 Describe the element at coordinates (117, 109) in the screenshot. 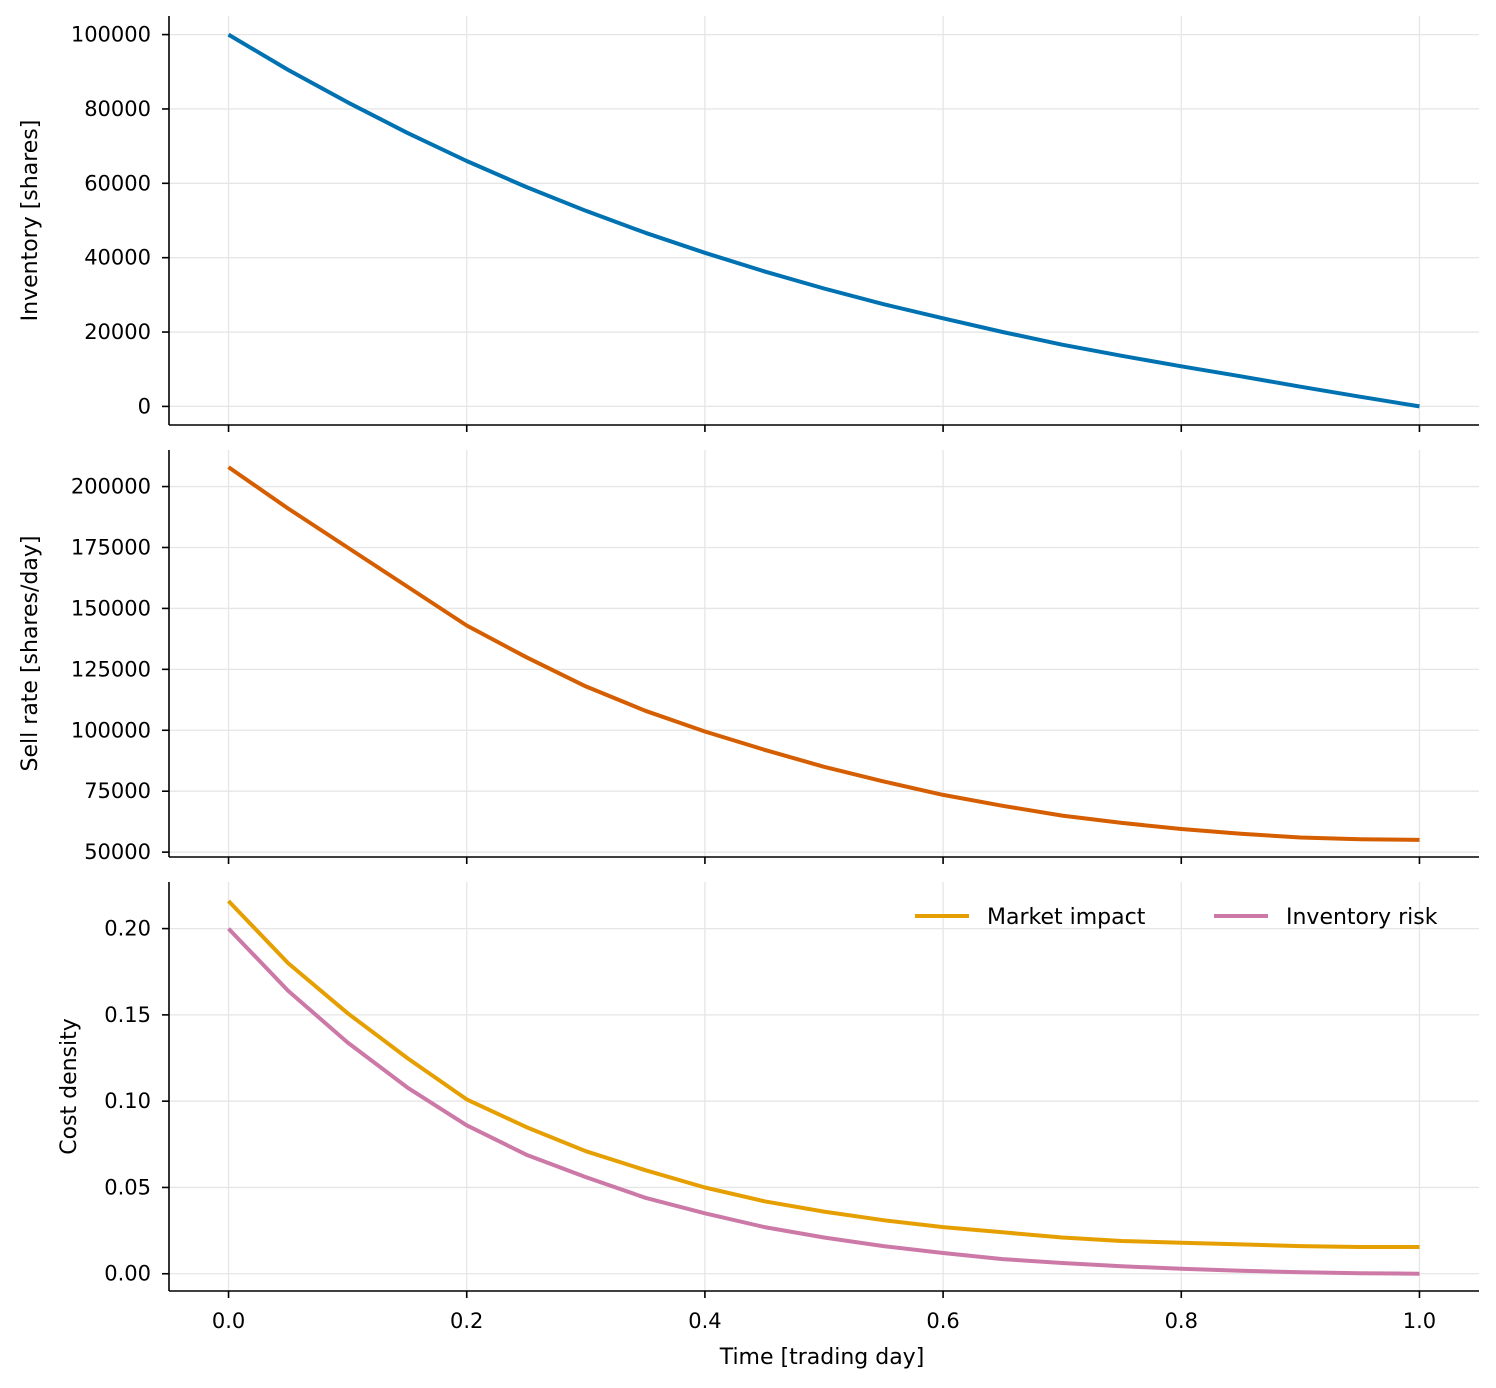

I see `y-tick-label: 80000` at that location.